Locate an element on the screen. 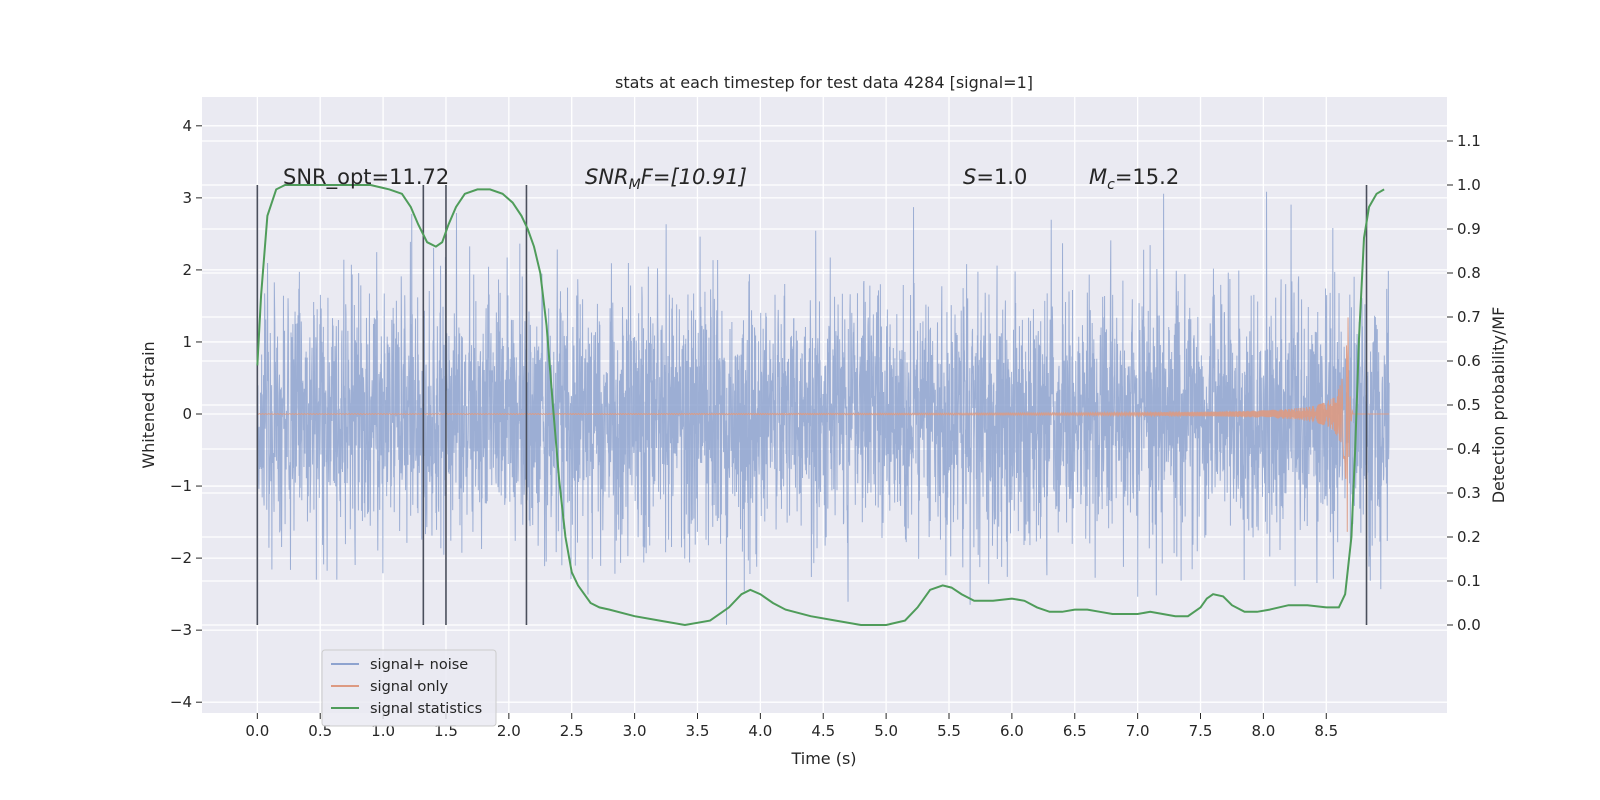 The image size is (1600, 800). y-tick-label: 0 is located at coordinates (187, 414).